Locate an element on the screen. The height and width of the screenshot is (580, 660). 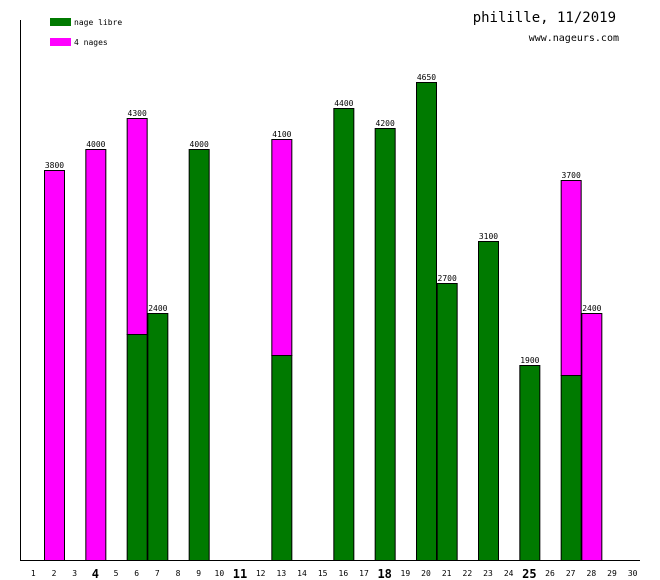
x-tick-label-9: 9 is located at coordinates (198, 573).